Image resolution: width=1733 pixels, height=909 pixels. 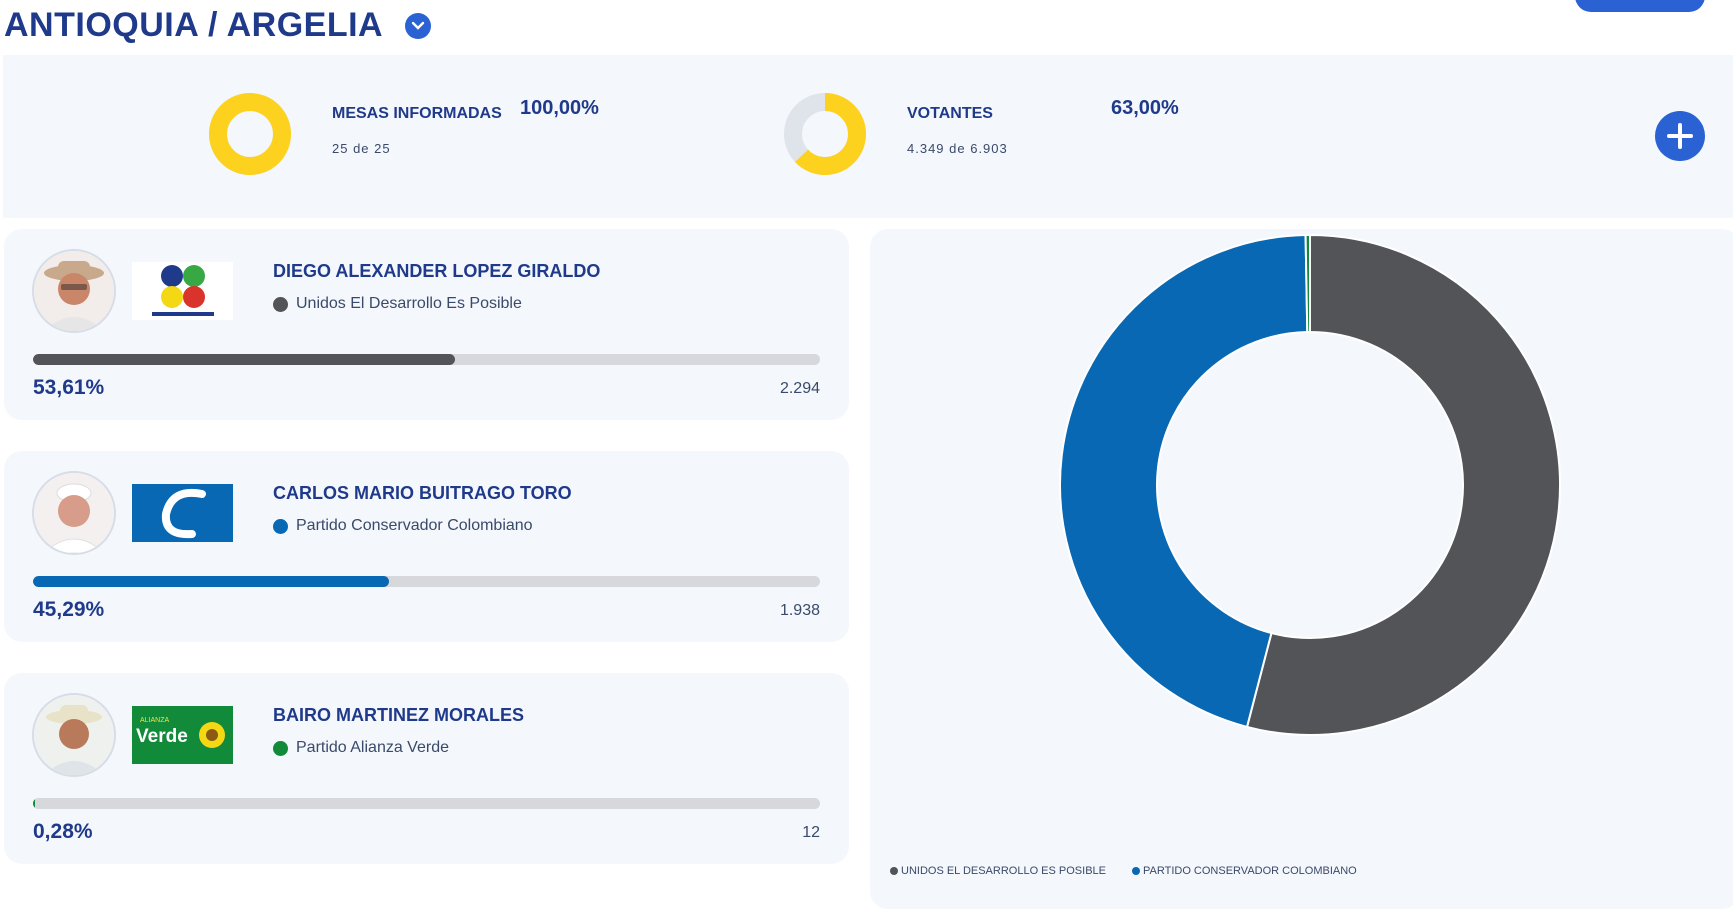 What do you see at coordinates (1145, 108) in the screenshot?
I see `votantes-percent: 63,00%` at bounding box center [1145, 108].